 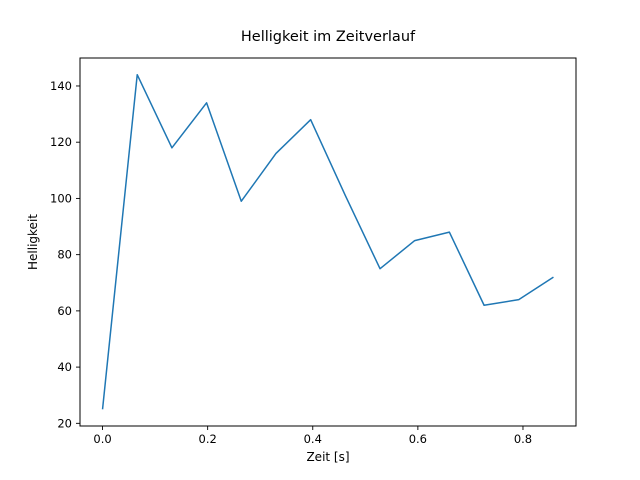 What do you see at coordinates (64, 423) in the screenshot?
I see `y-tick-label: 20` at bounding box center [64, 423].